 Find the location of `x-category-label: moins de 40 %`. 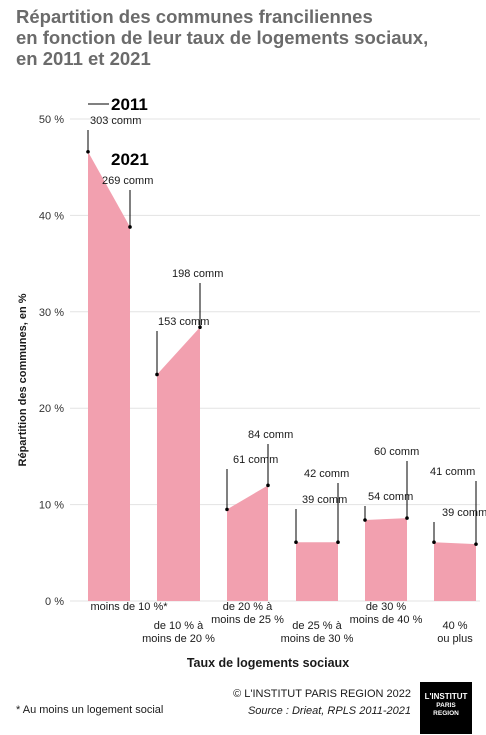

x-category-label: moins de 40 % is located at coordinates (386, 620).